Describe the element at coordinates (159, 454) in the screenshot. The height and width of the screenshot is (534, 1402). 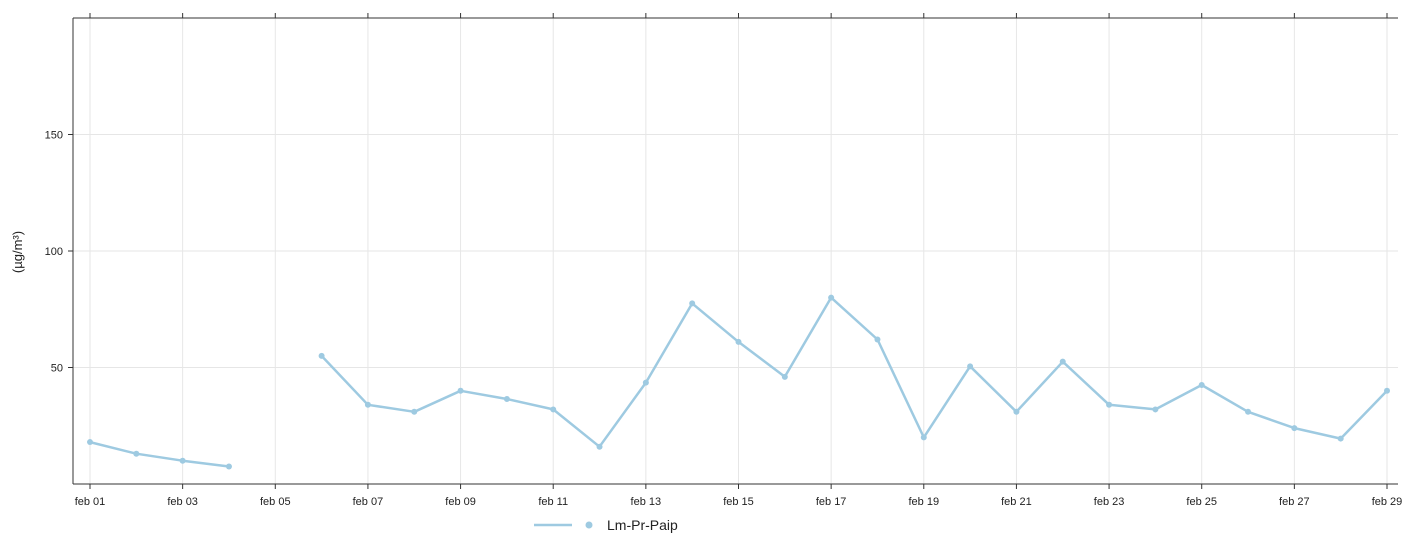
I see `series-line` at that location.